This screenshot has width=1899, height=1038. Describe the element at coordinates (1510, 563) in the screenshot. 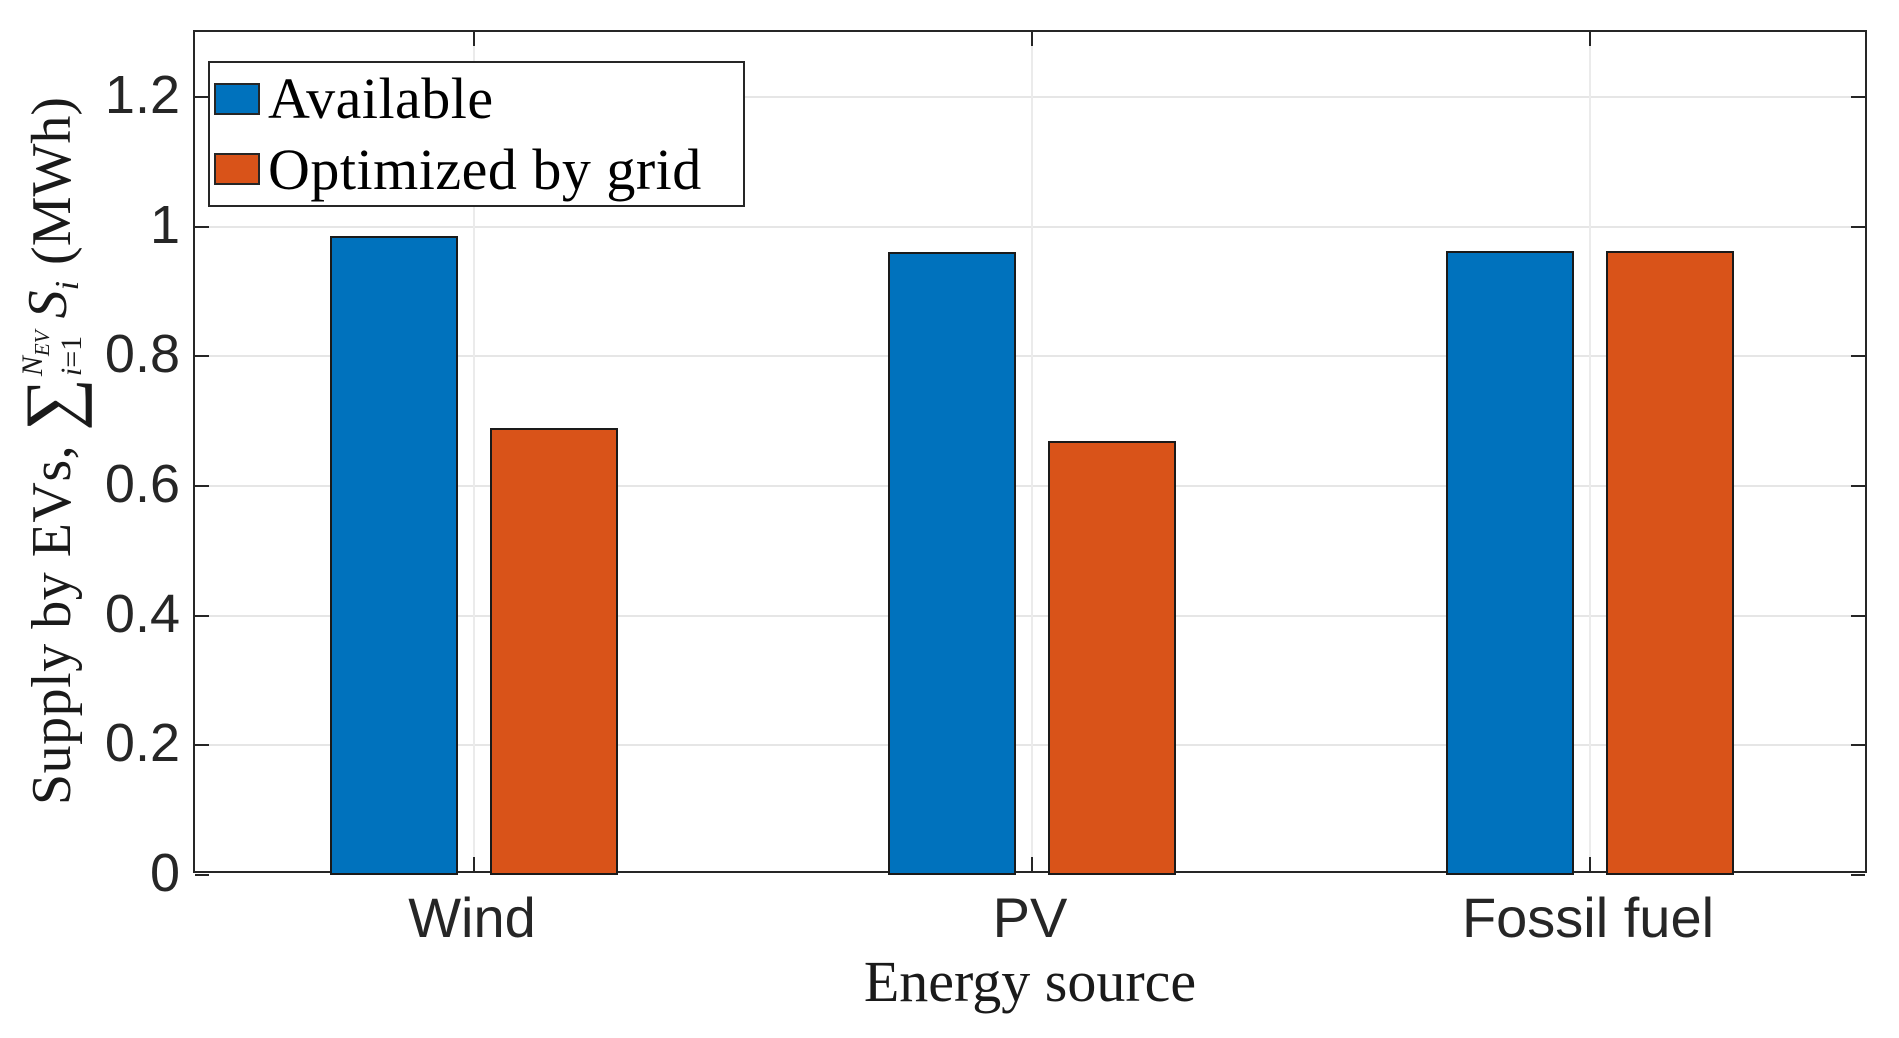

I see `bar-fossil-fuel-available` at that location.